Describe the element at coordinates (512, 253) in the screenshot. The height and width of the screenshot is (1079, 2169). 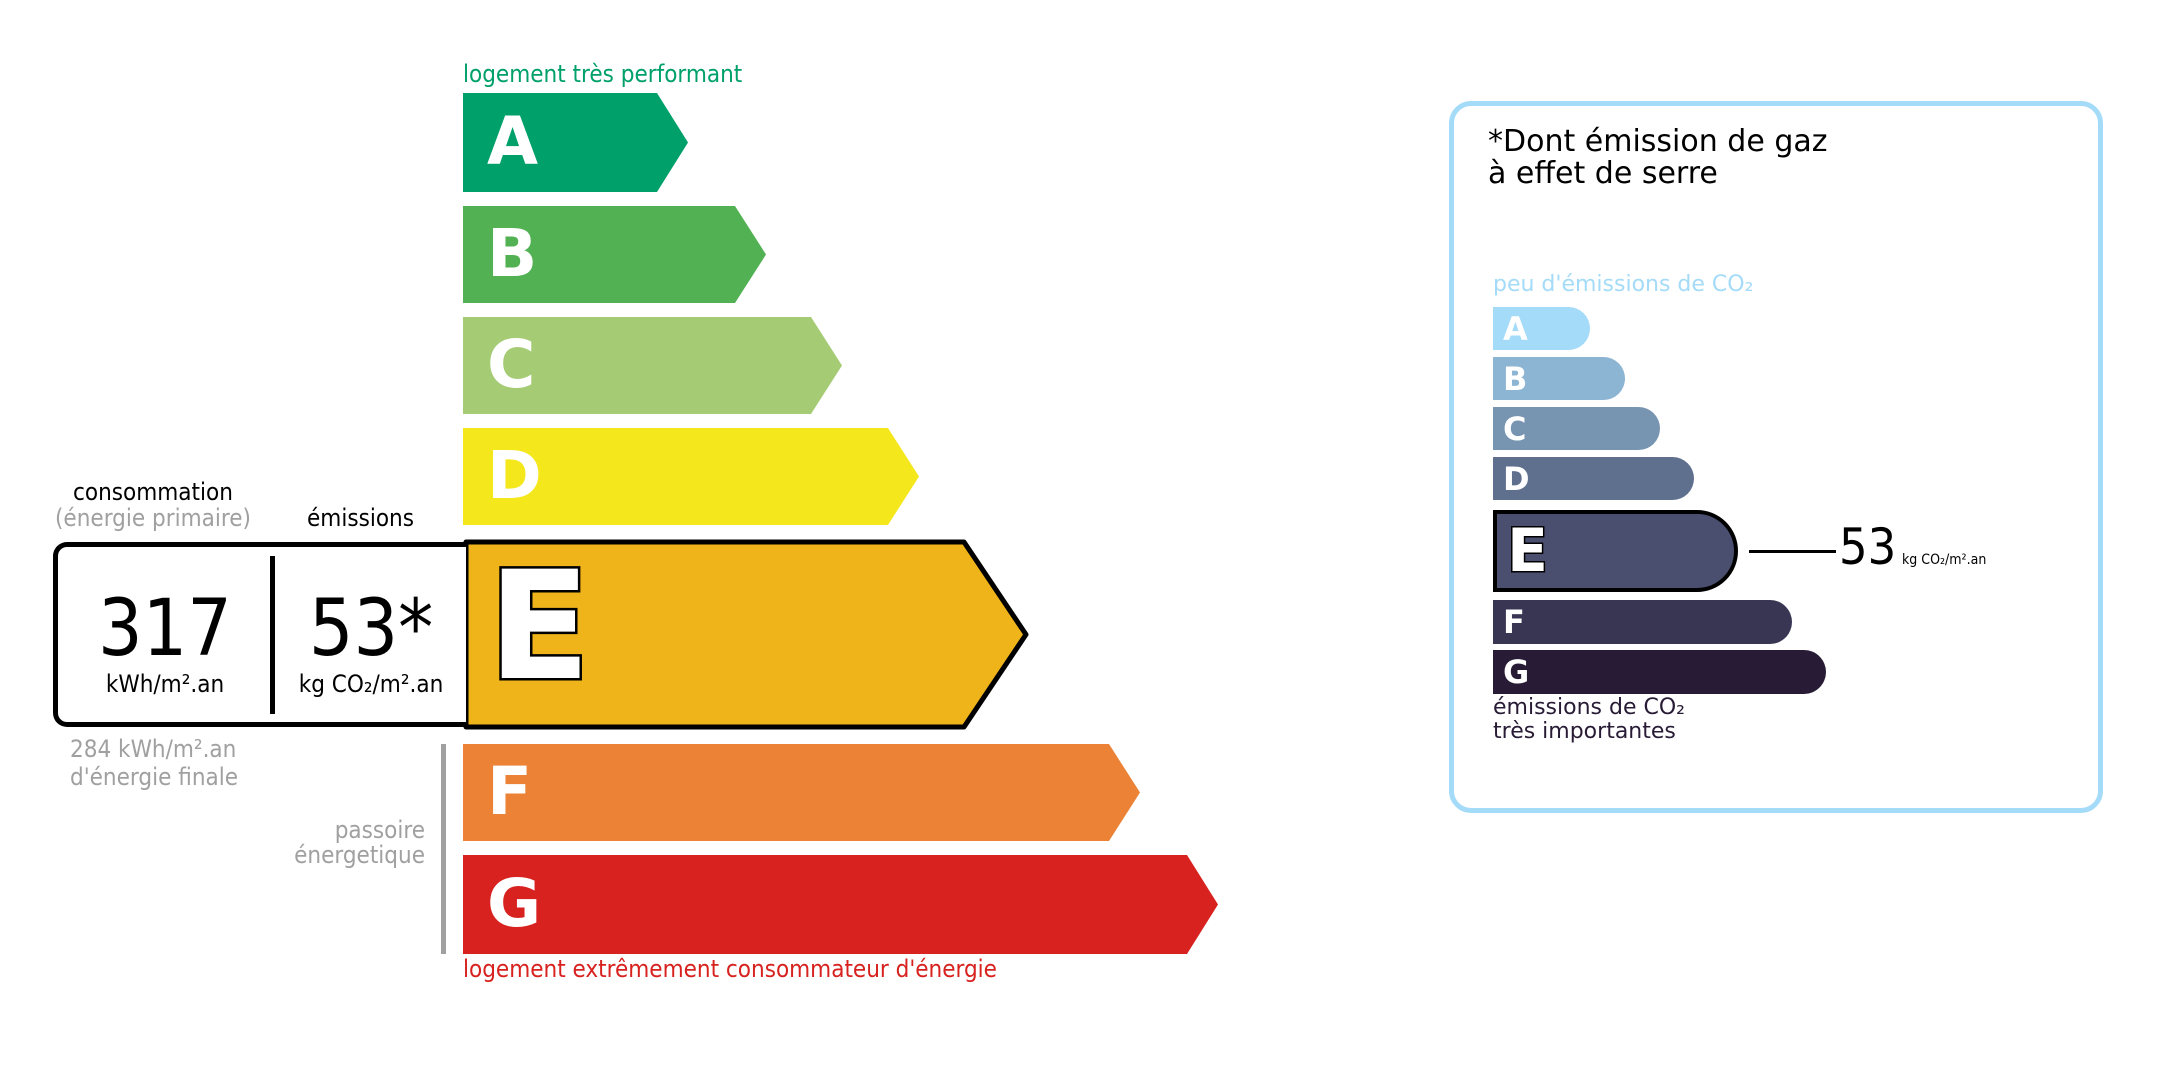
I see `energy-class-letter: B` at that location.